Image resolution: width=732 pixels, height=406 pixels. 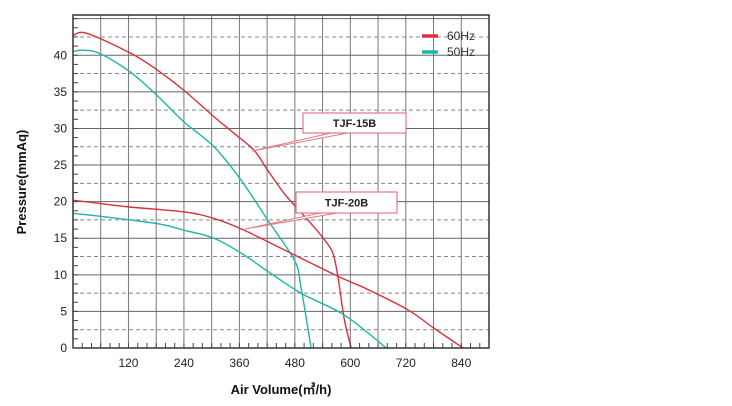 I want to click on x-tick-label: 240, so click(x=184, y=363).